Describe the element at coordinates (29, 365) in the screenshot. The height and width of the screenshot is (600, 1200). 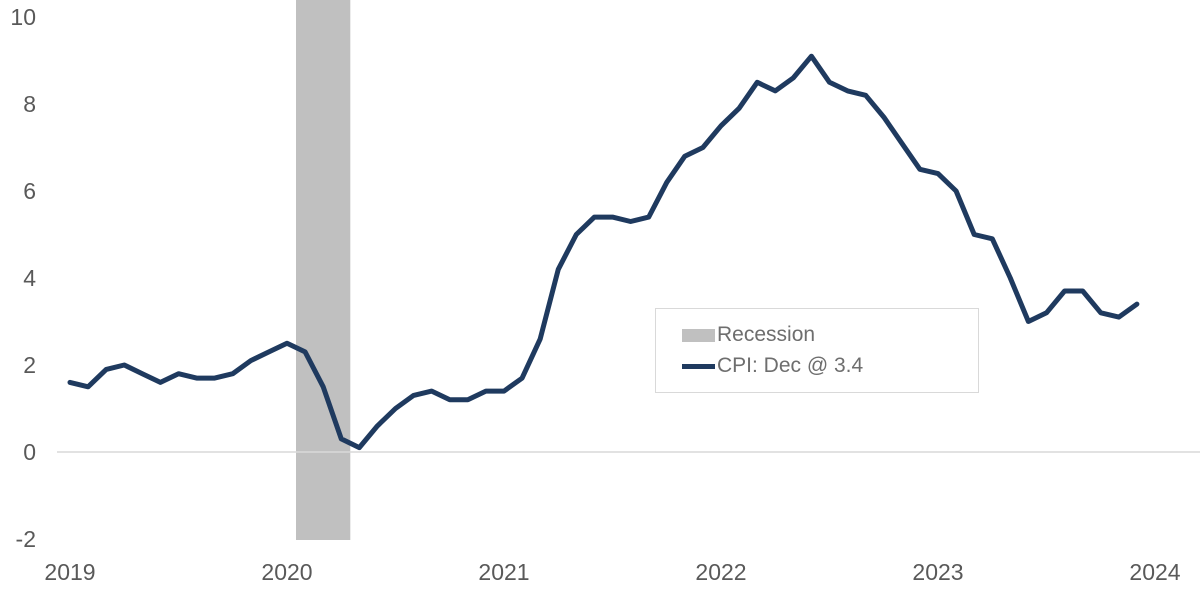
I see `y-tick-label-2: 2` at that location.